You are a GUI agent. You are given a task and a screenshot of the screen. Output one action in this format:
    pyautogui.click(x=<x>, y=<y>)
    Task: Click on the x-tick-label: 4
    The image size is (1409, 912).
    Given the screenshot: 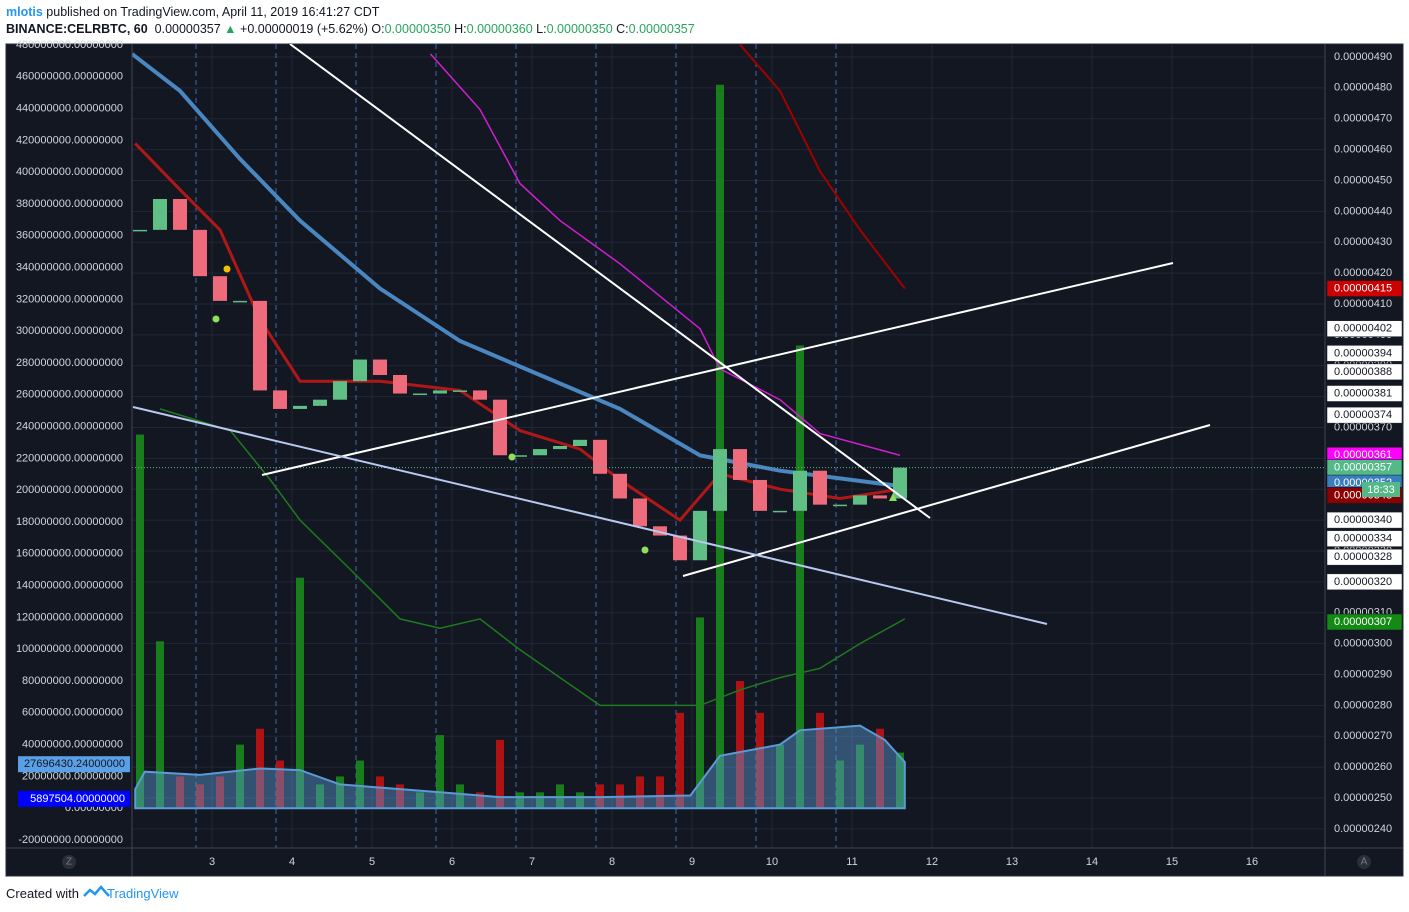 What is the action you would take?
    pyautogui.click(x=292, y=862)
    